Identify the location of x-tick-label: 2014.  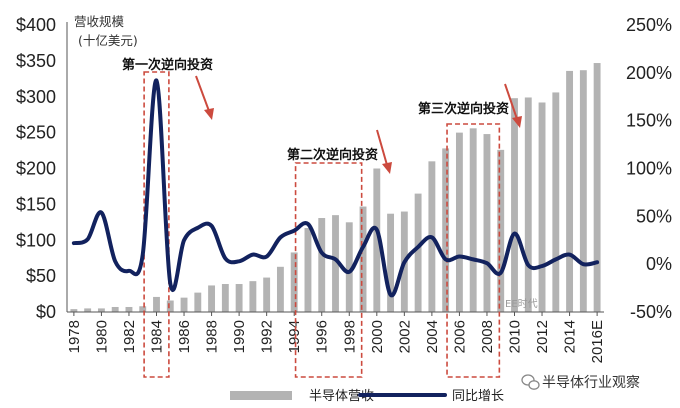
(570, 336).